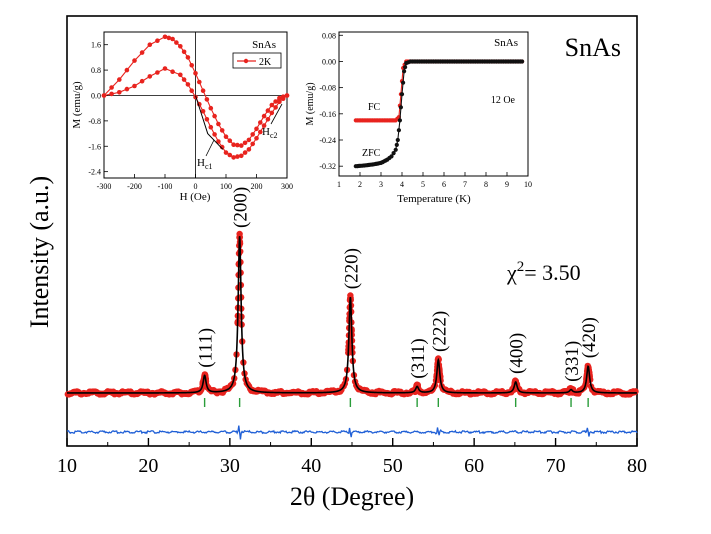  What do you see at coordinates (311, 466) in the screenshot?
I see `main-x-tick-label: 40` at bounding box center [311, 466].